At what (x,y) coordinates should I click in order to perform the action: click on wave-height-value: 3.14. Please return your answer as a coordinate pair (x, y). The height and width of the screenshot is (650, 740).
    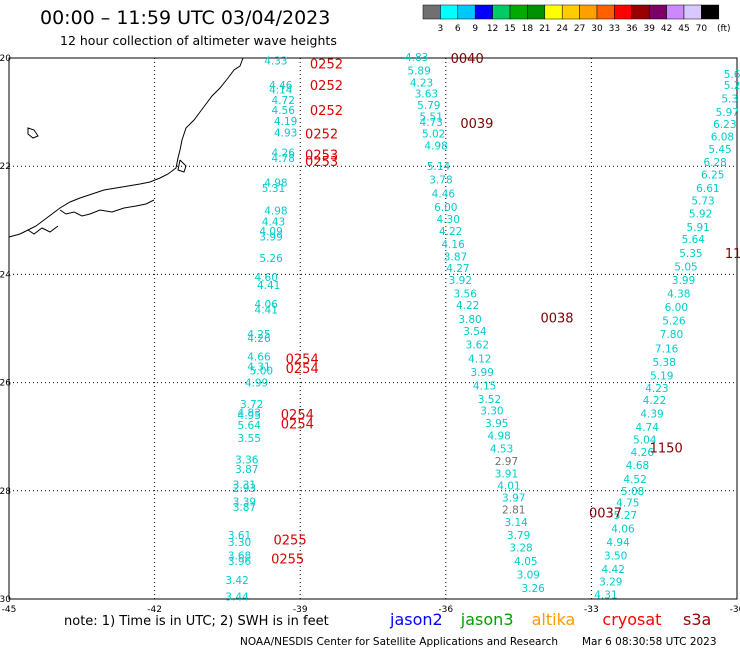
    Looking at the image, I should click on (516, 523).